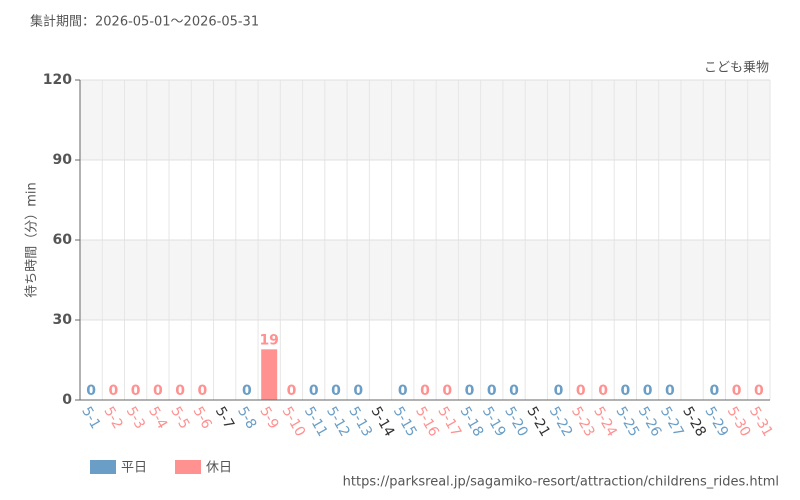 The width and height of the screenshot is (800, 500). What do you see at coordinates (112, 418) in the screenshot?
I see `x-tick-label: 5-2` at bounding box center [112, 418].